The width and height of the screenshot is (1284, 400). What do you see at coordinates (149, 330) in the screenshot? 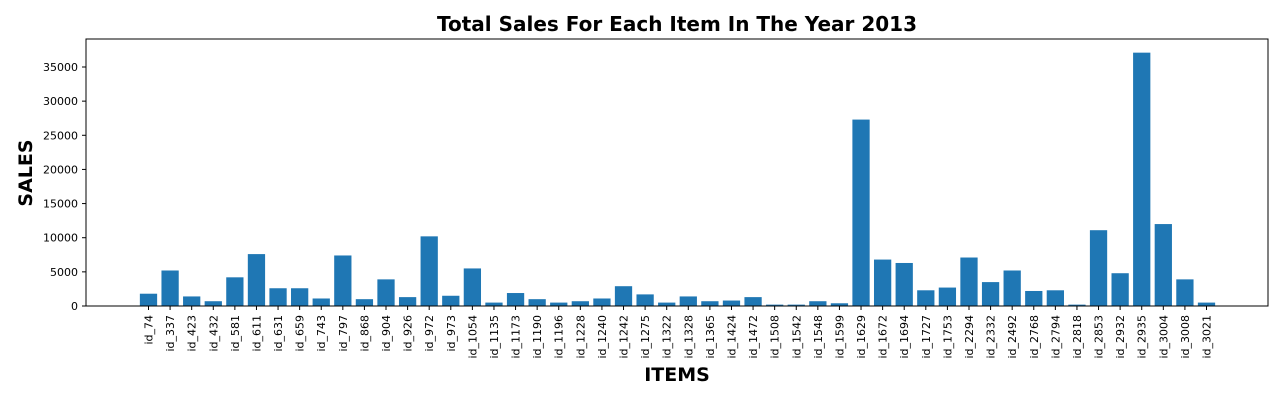
I see `x-tick-label: id_74` at bounding box center [149, 330].